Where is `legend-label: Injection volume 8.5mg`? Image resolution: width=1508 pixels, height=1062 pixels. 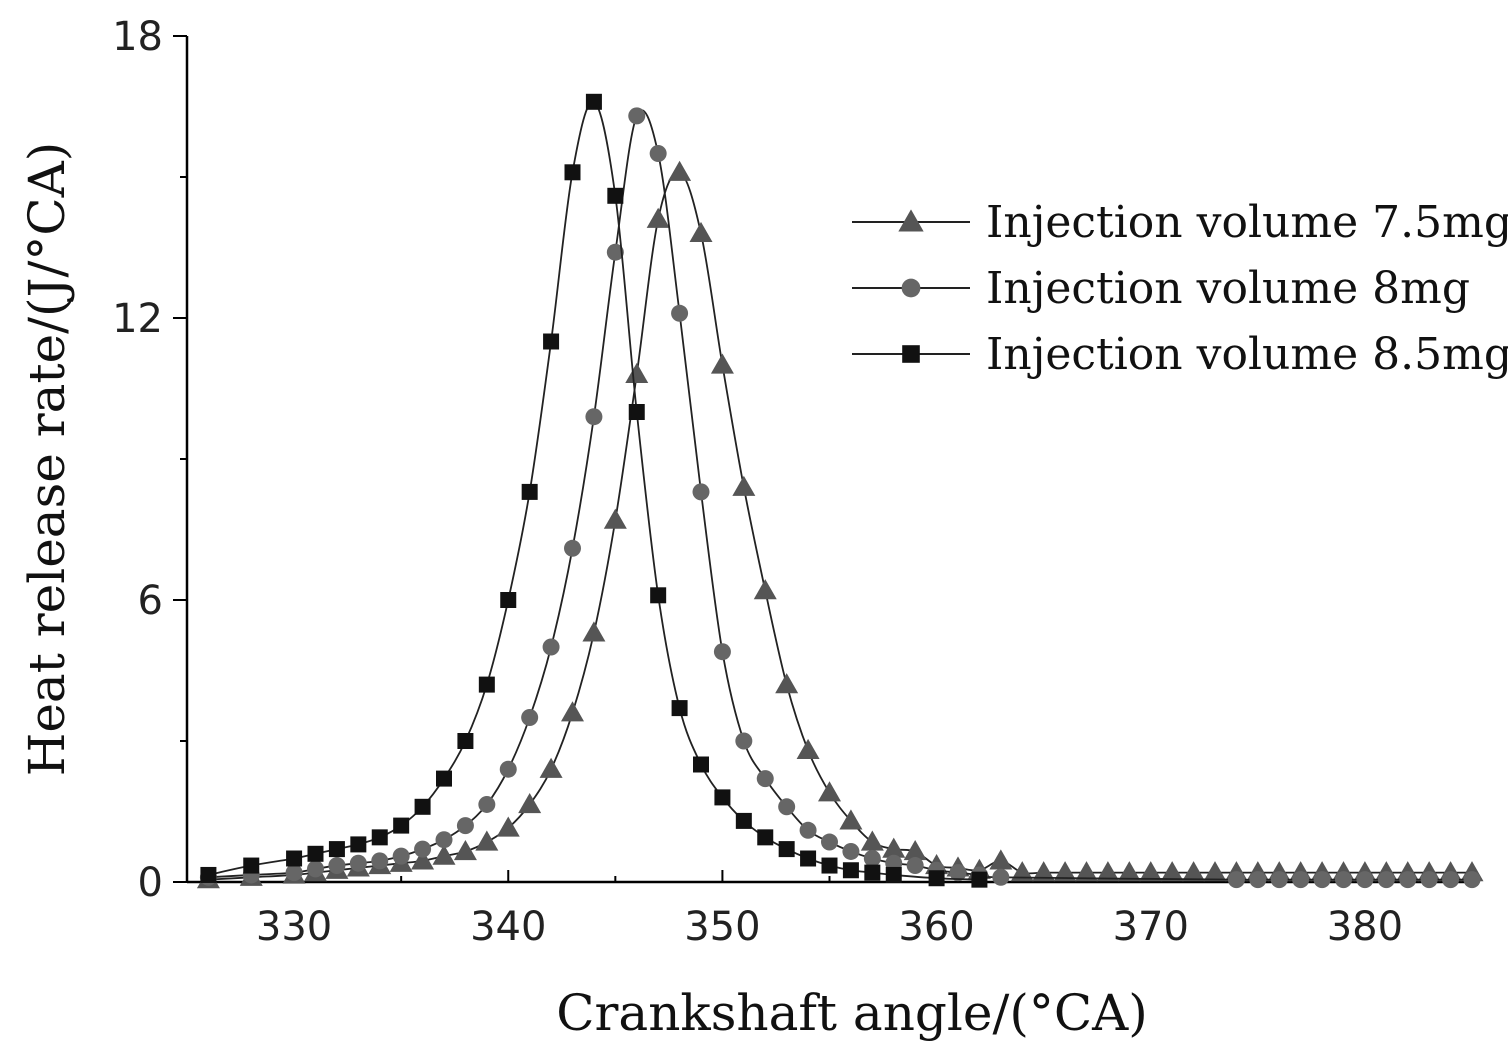
legend-label: Injection volume 8.5mg is located at coordinates (1247, 354).